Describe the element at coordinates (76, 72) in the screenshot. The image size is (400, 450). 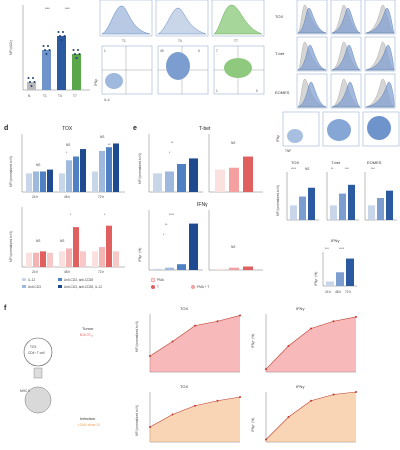
I see `topleft-bar` at that location.